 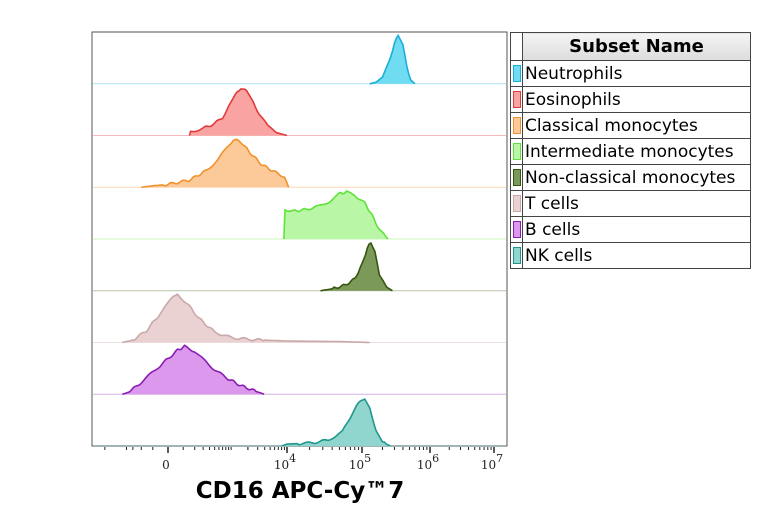 I want to click on histogram-eosinophils, so click(x=299, y=112).